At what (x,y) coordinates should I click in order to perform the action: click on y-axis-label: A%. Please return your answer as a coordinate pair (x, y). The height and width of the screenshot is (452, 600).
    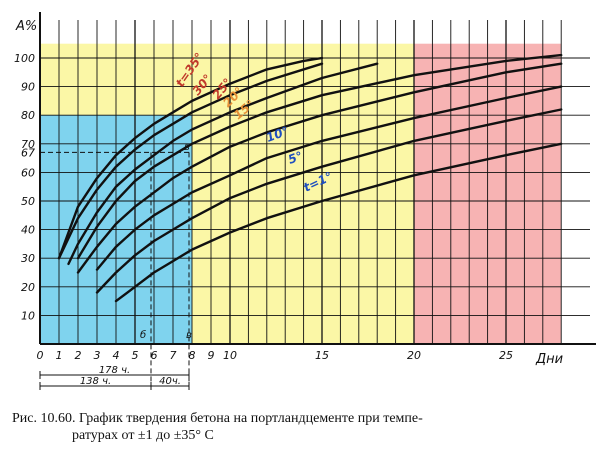
    Looking at the image, I should click on (26, 26).